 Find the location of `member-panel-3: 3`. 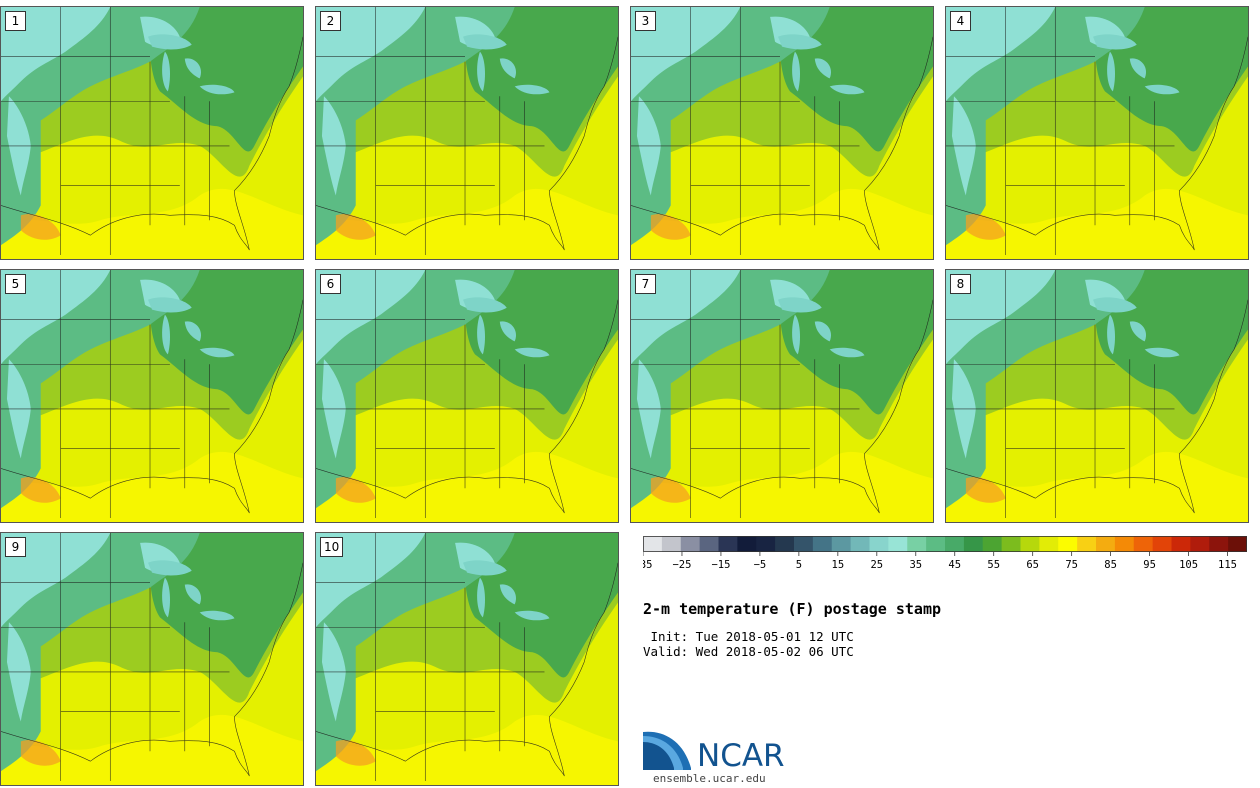

member-panel-3: 3 is located at coordinates (782, 133).